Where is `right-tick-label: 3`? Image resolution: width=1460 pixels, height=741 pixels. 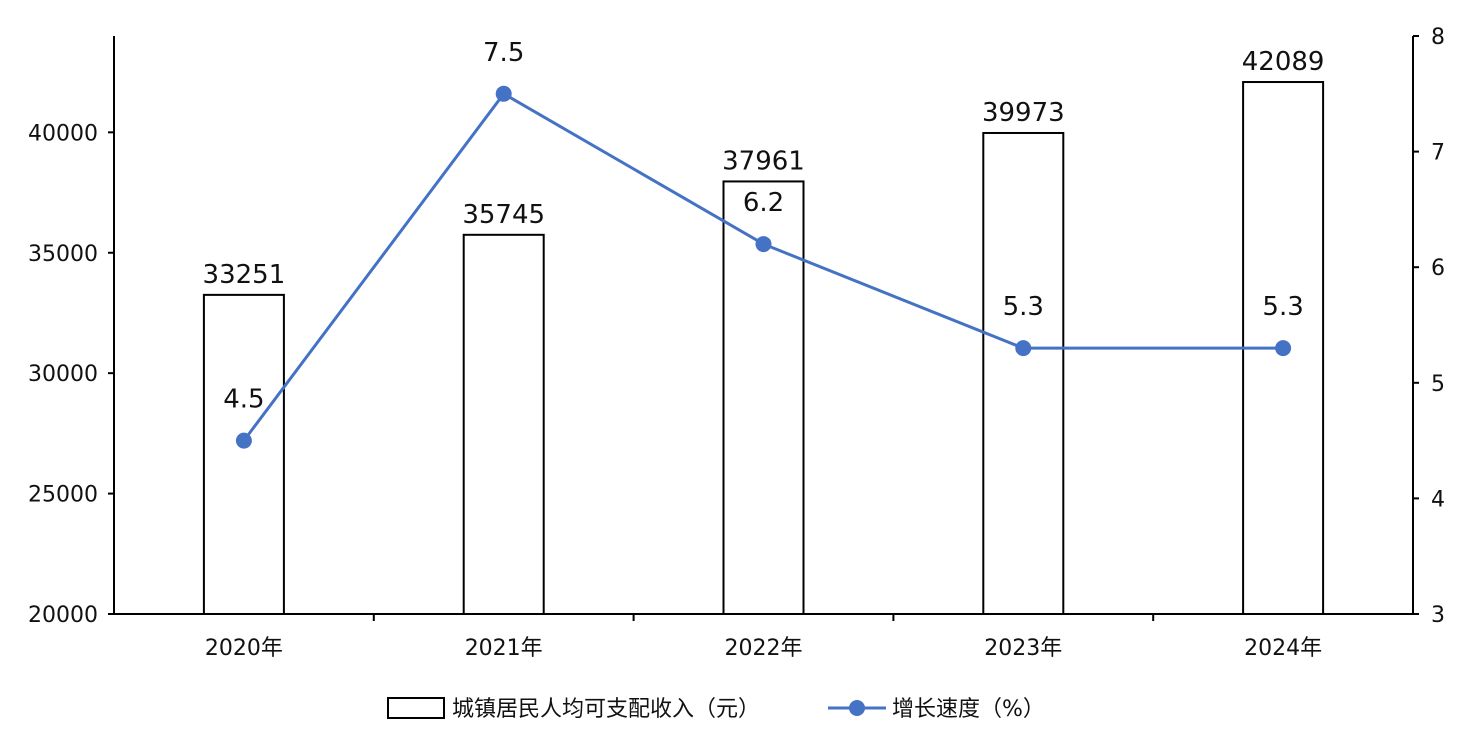
right-tick-label: 3 is located at coordinates (1438, 615).